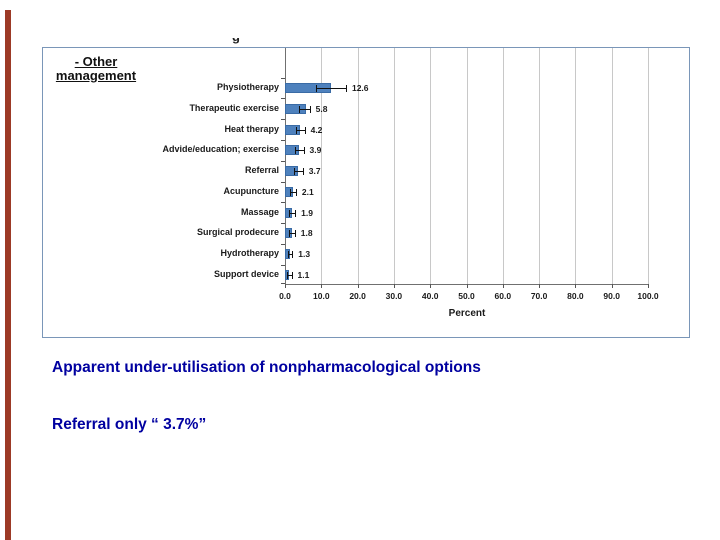  I want to click on x-axis-title: Percent, so click(467, 313).